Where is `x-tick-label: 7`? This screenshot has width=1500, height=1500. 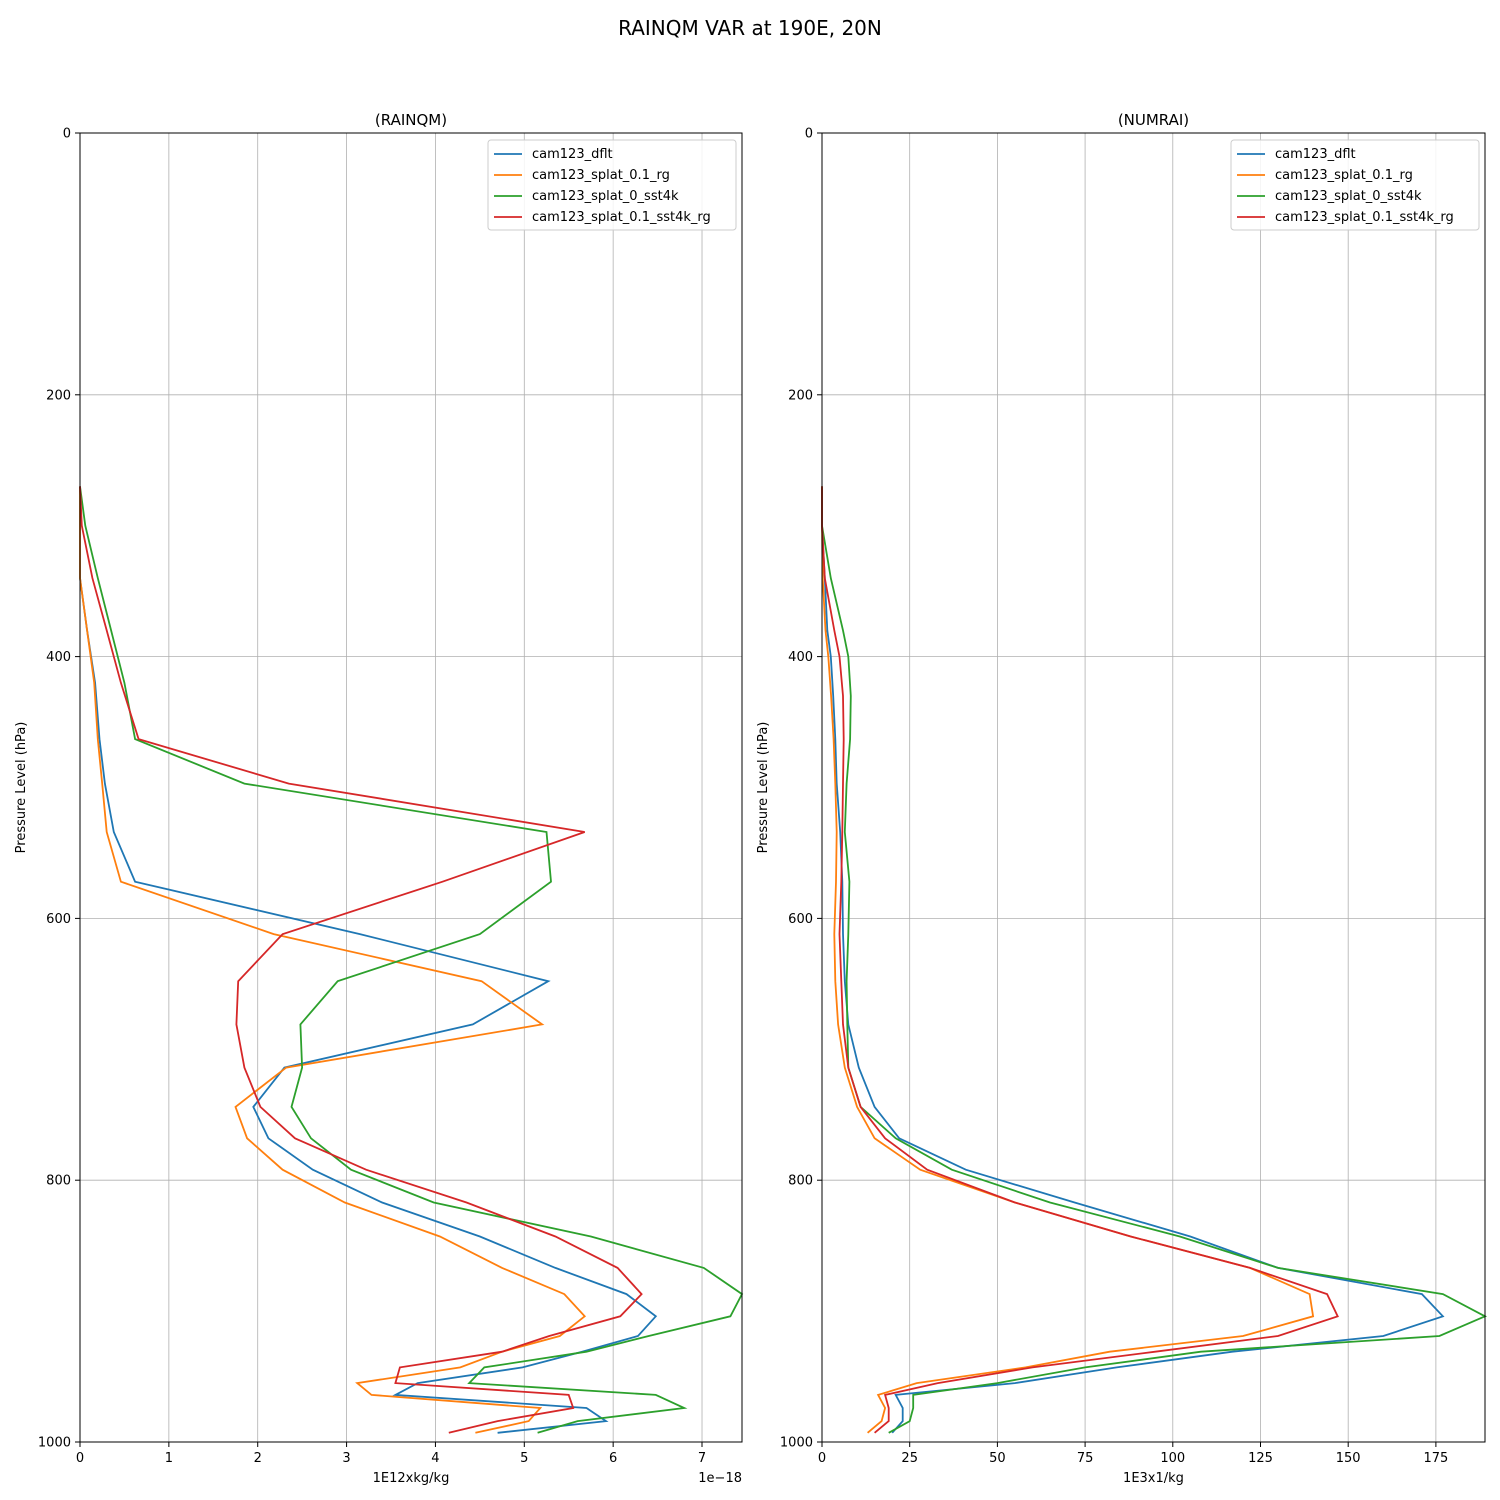
x-tick-label: 7 is located at coordinates (702, 1458).